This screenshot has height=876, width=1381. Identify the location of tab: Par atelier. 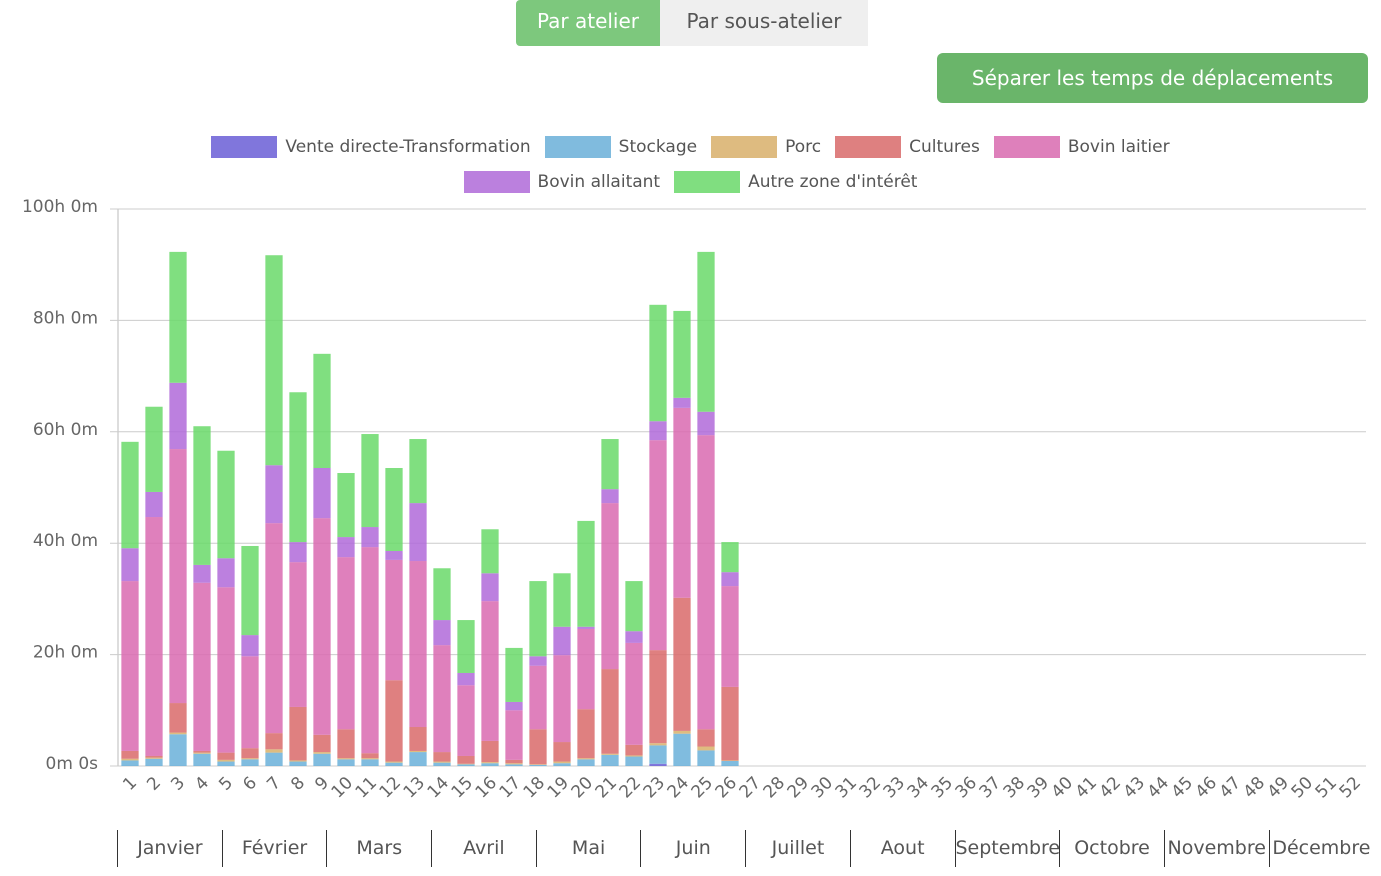
(588, 23).